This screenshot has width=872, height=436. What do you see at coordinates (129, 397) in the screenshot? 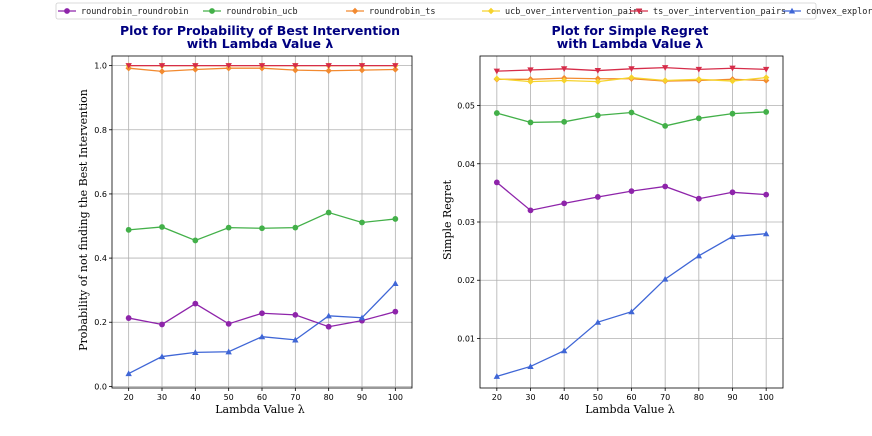
I see `x-tick-label: 20` at bounding box center [129, 397].